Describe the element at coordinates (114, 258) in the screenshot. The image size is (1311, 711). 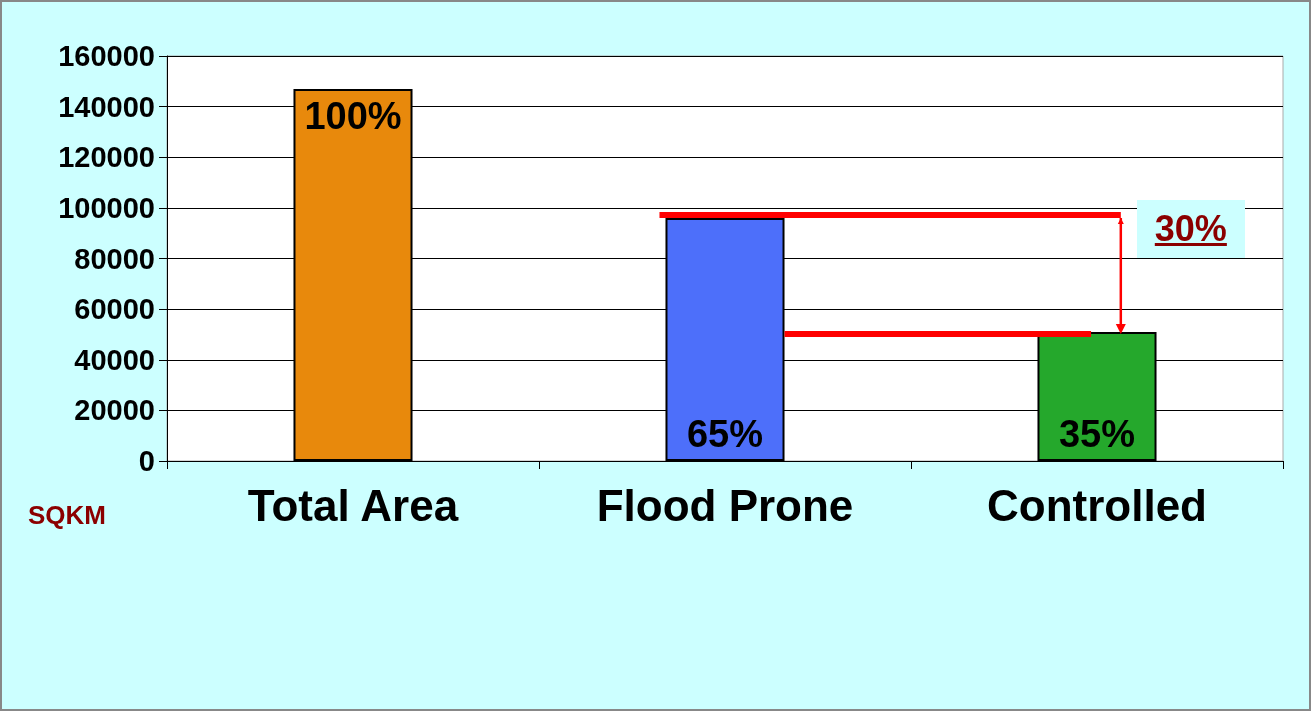
I see `y-tick-label: 80000` at that location.